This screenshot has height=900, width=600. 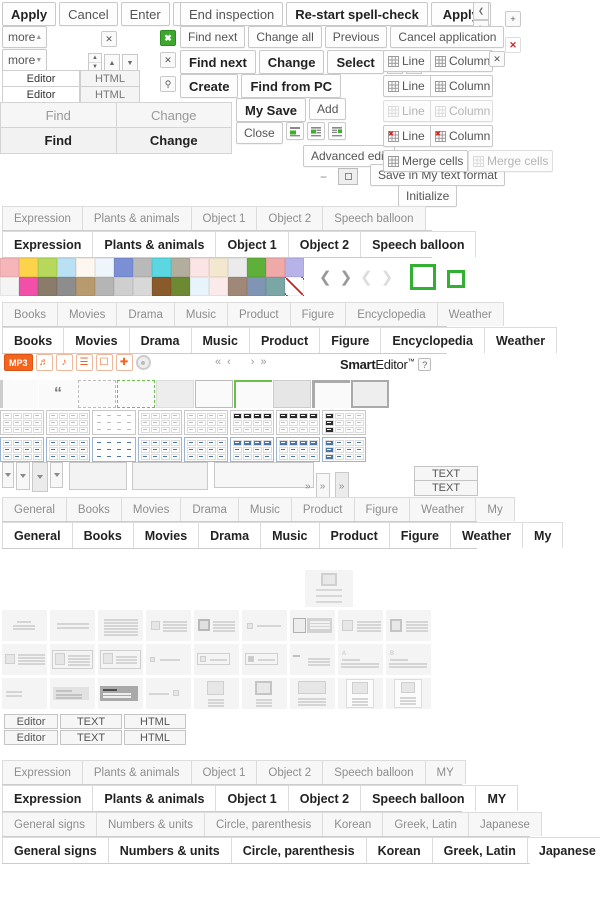 I want to click on layout-thumb-dark-box-lines, so click(x=120, y=693).